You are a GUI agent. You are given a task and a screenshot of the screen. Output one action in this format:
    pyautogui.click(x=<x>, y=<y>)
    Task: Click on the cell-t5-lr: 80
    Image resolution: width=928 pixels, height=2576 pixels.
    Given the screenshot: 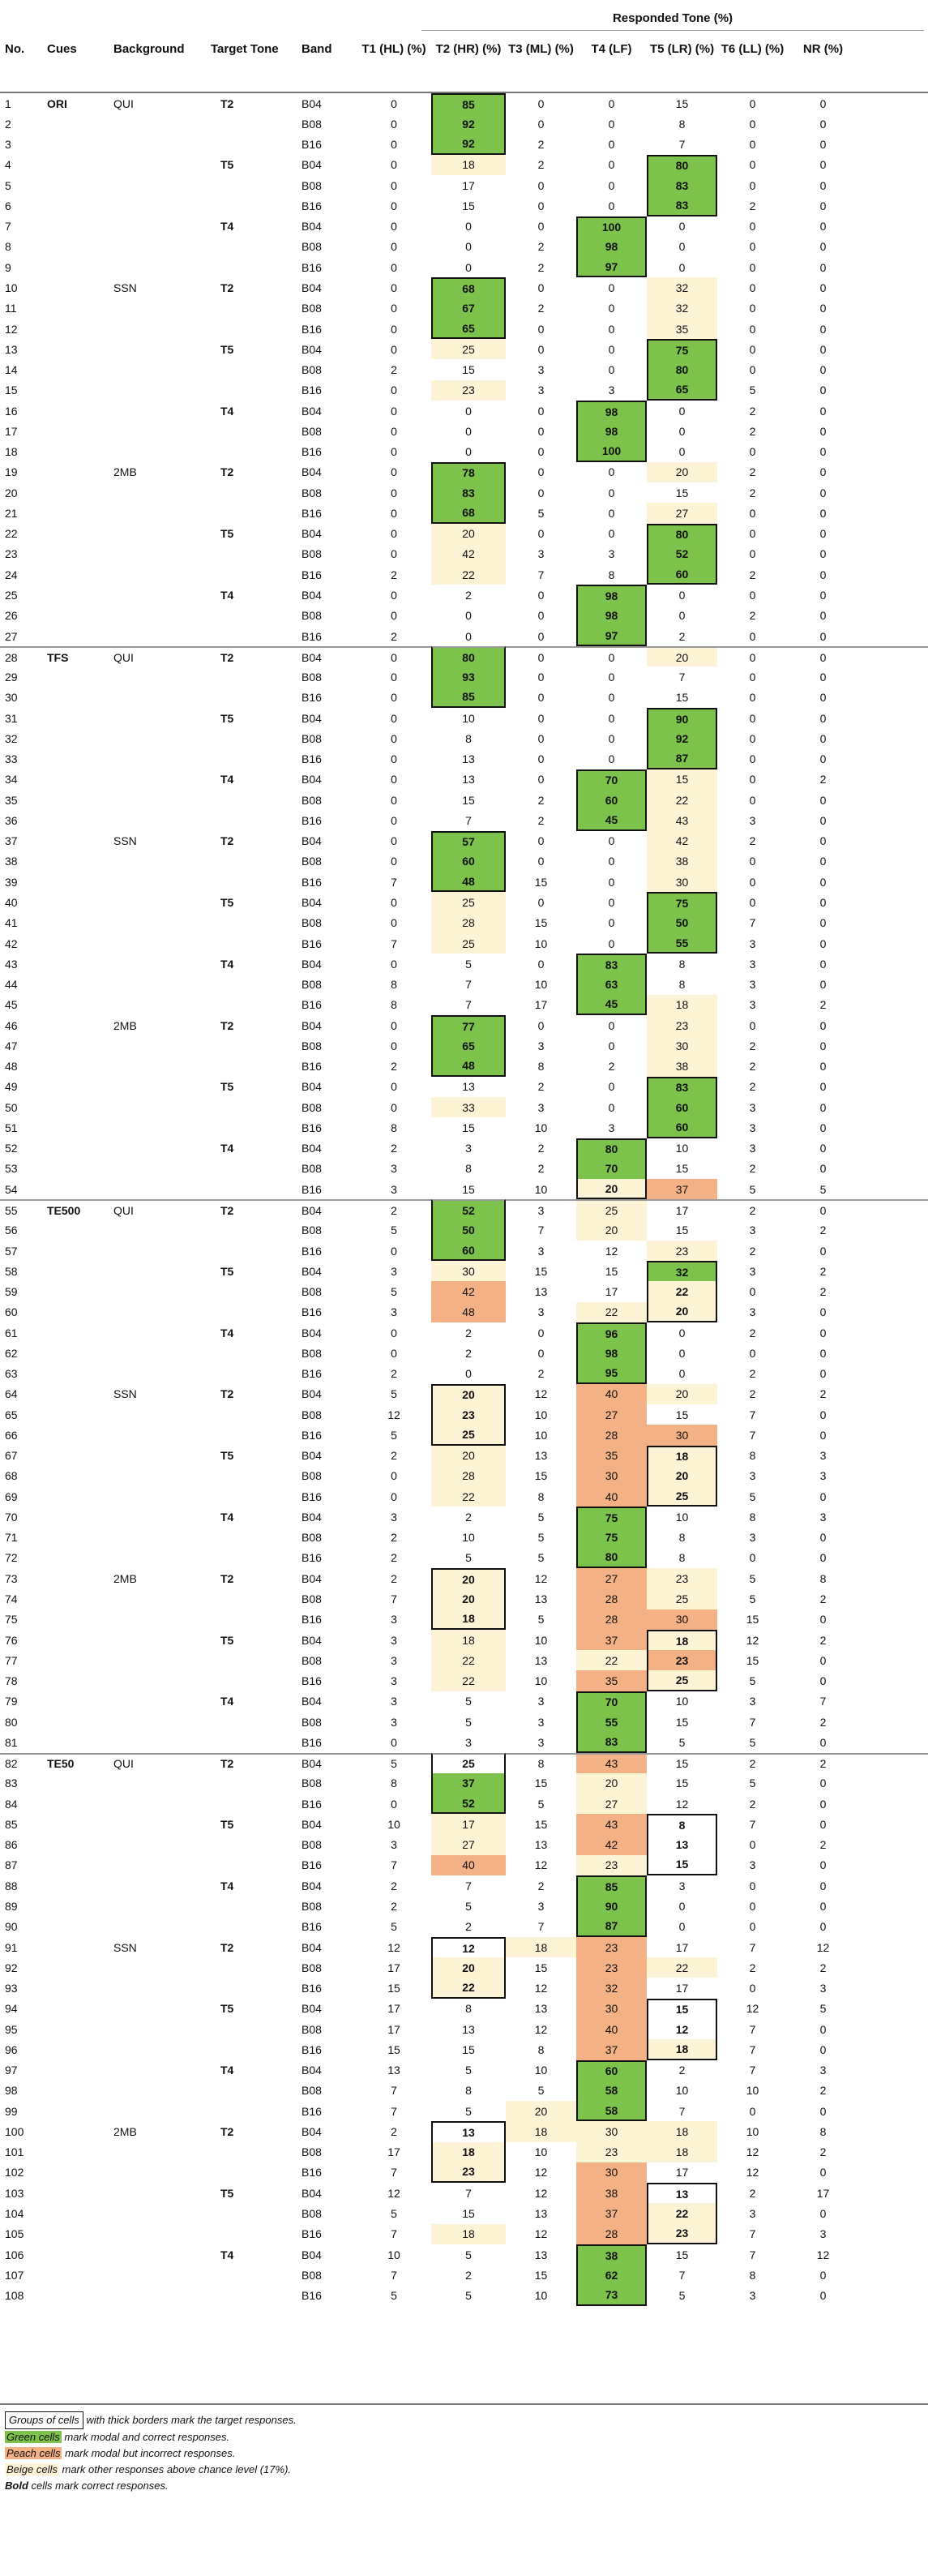 What is the action you would take?
    pyautogui.click(x=682, y=165)
    